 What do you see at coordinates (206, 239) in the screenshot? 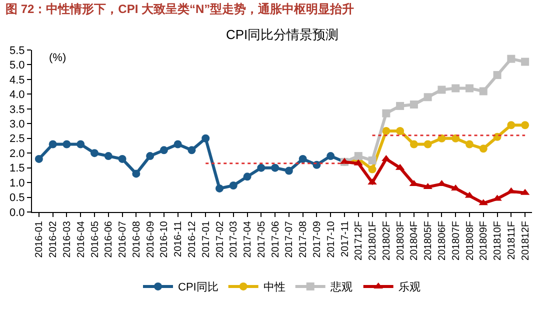
I see `x-tick-label: 2017-01` at bounding box center [206, 239].